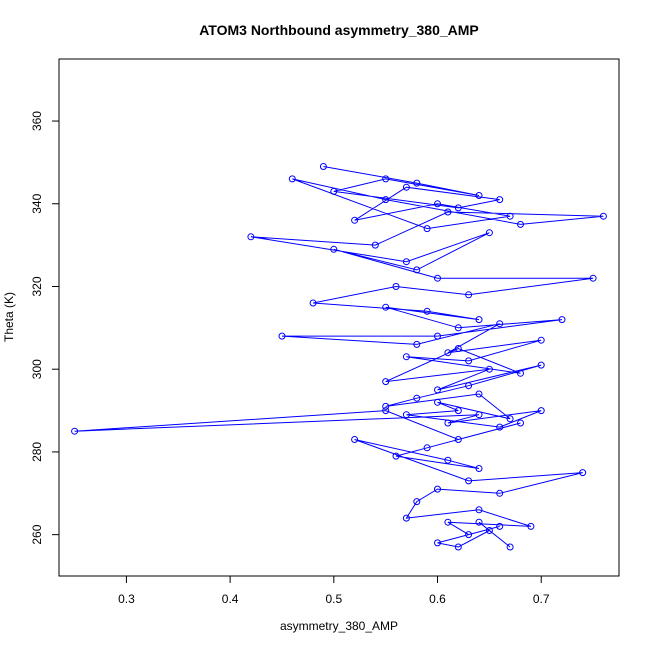 The width and height of the screenshot is (650, 650). I want to click on chart-title: ATOM3 Northbound asymmetry_380_AMP, so click(339, 30).